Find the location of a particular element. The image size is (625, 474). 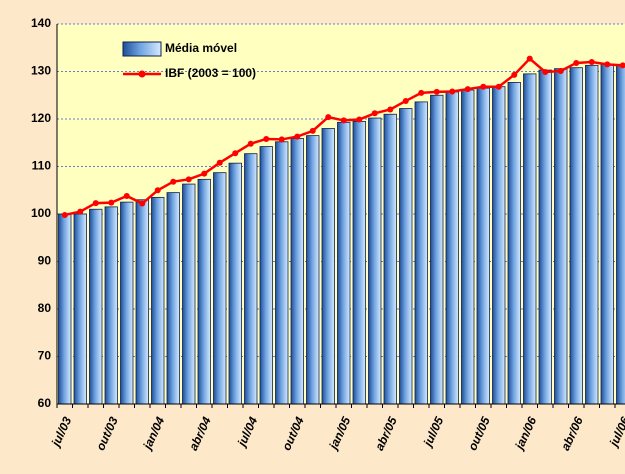

y-tick-label: 60 is located at coordinates (45, 403).